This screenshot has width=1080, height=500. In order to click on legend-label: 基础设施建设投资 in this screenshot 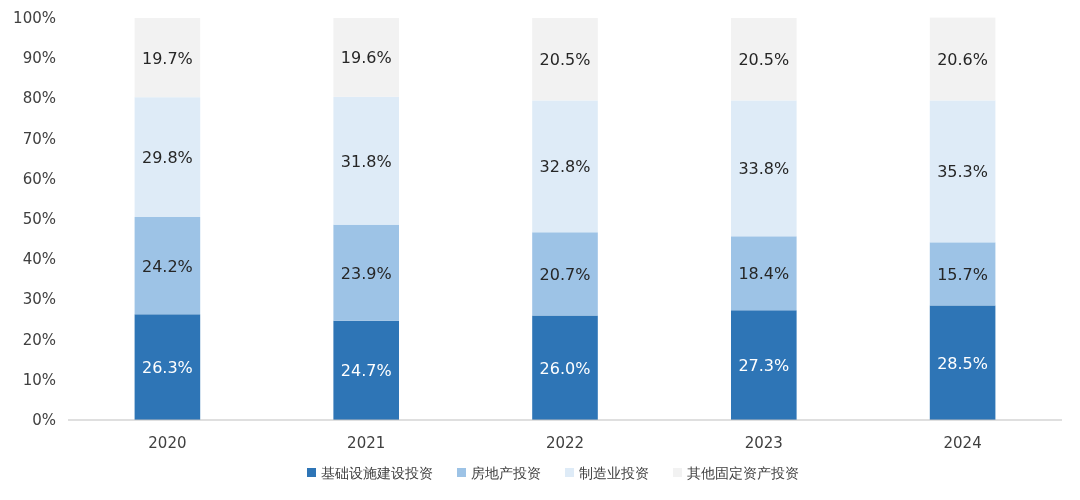, I will do `click(377, 473)`.